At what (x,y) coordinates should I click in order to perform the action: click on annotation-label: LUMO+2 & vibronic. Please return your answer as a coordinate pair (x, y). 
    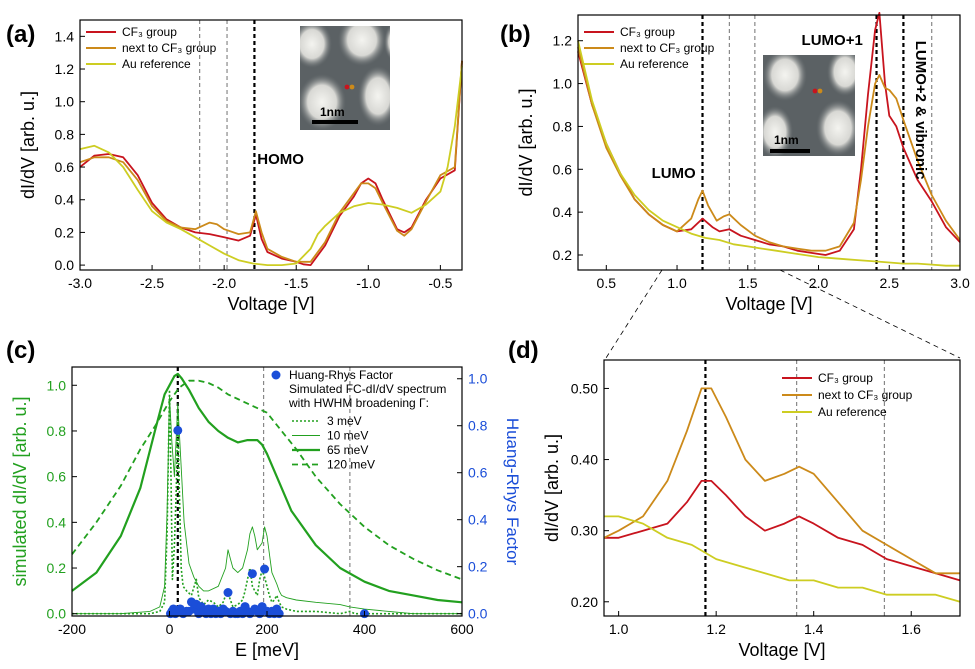
    Looking at the image, I should click on (920, 110).